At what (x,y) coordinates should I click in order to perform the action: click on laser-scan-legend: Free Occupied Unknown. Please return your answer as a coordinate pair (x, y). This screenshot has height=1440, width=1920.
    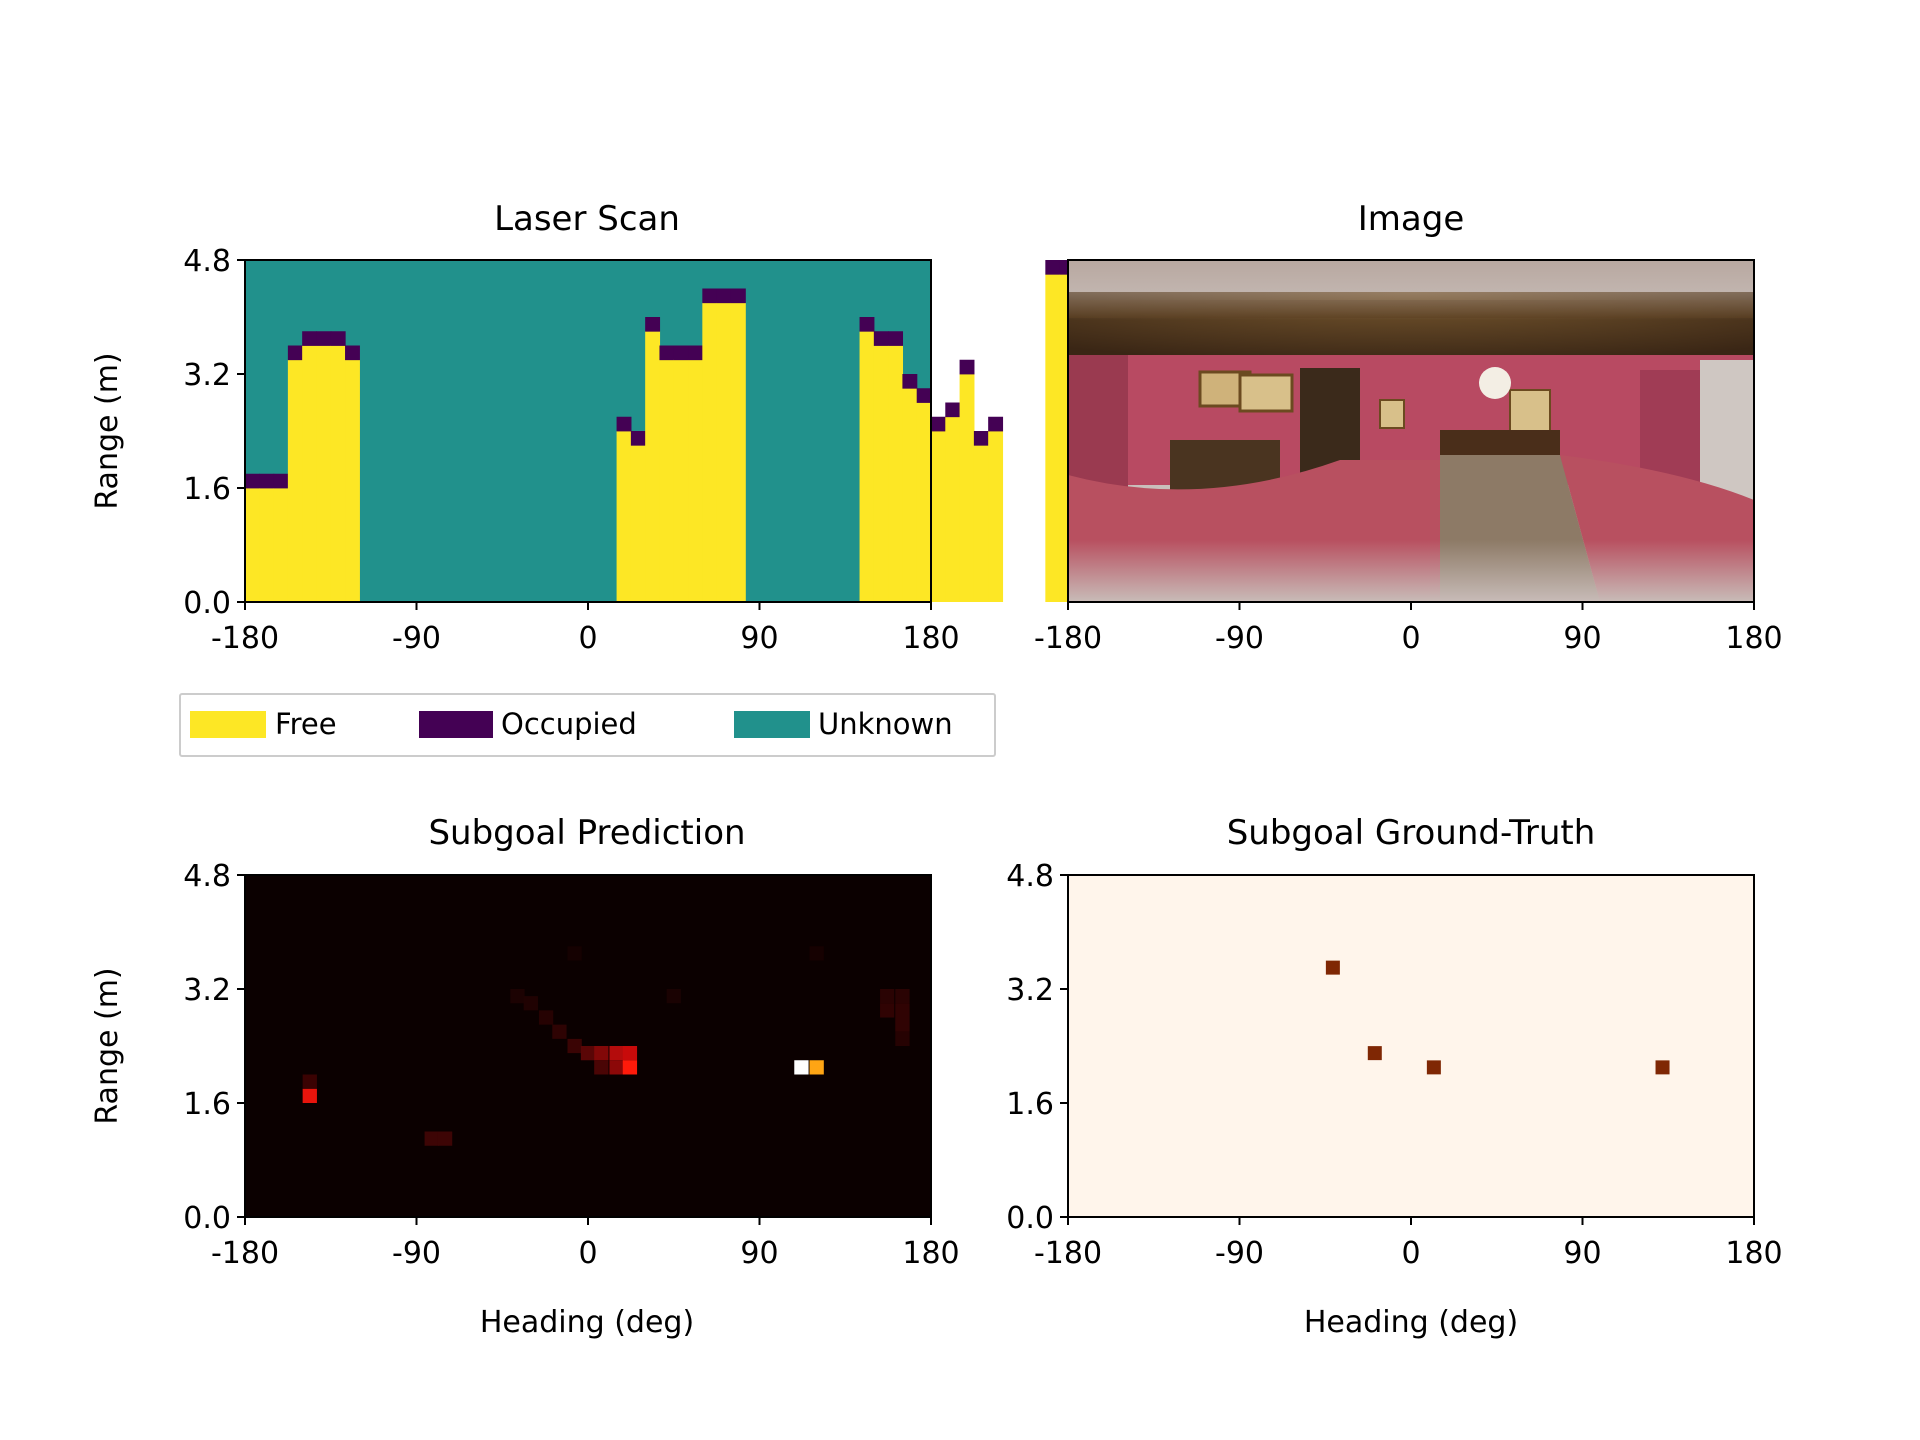
    Looking at the image, I should click on (587, 725).